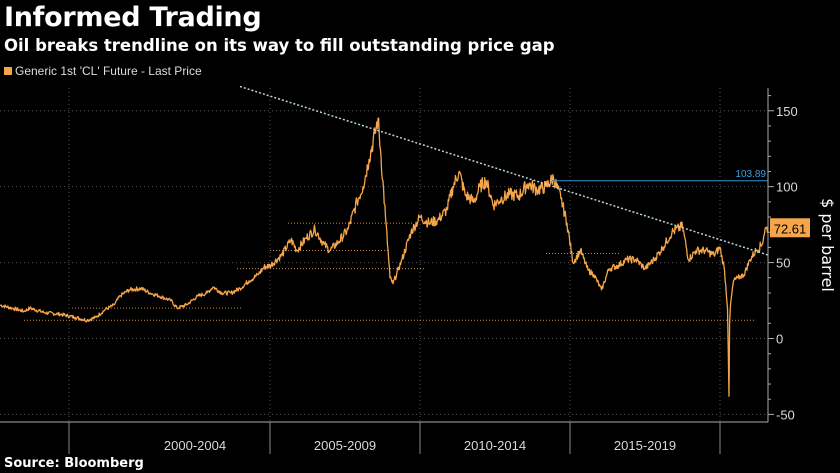  What do you see at coordinates (345, 445) in the screenshot?
I see `x-tick-label-1: 2005-2009` at bounding box center [345, 445].